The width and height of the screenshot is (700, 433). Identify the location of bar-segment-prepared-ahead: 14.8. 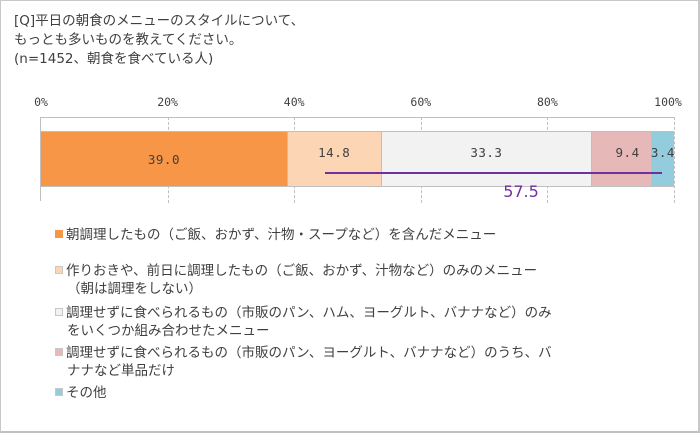
(334, 159).